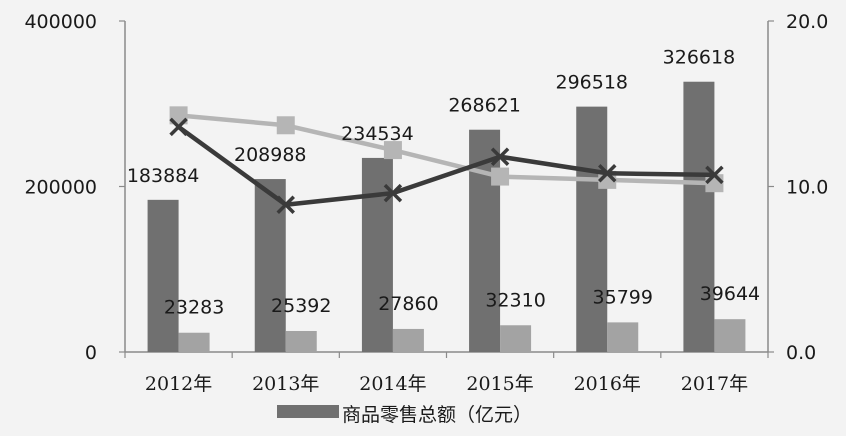  What do you see at coordinates (285, 384) in the screenshot?
I see `x-tick-label: 2013年` at bounding box center [285, 384].